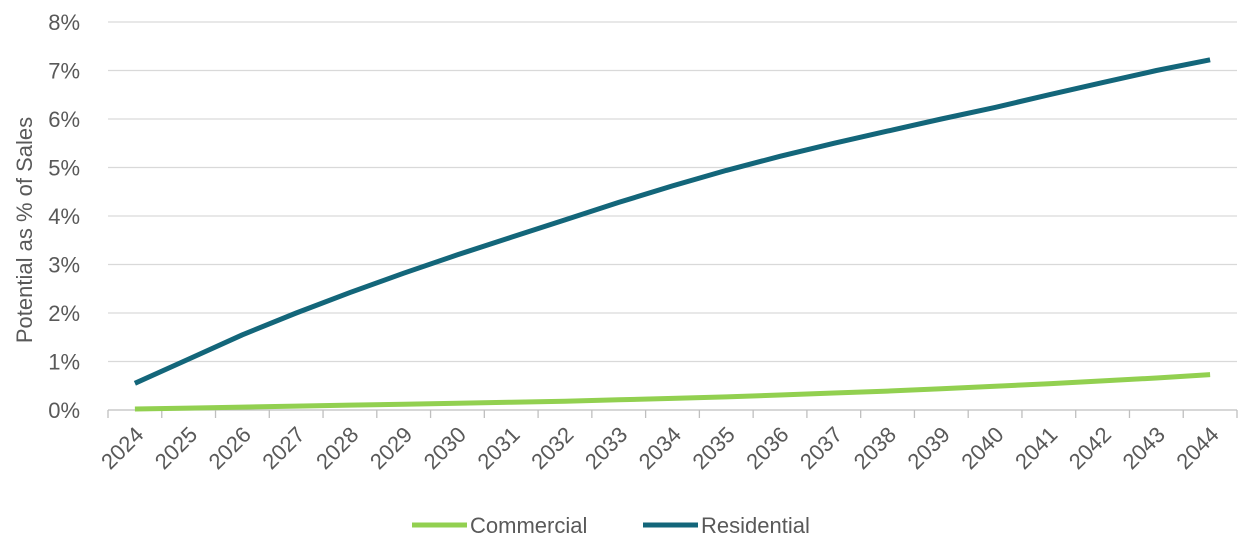  Describe the element at coordinates (611, 525) in the screenshot. I see `legend: Commercial Residential` at that location.